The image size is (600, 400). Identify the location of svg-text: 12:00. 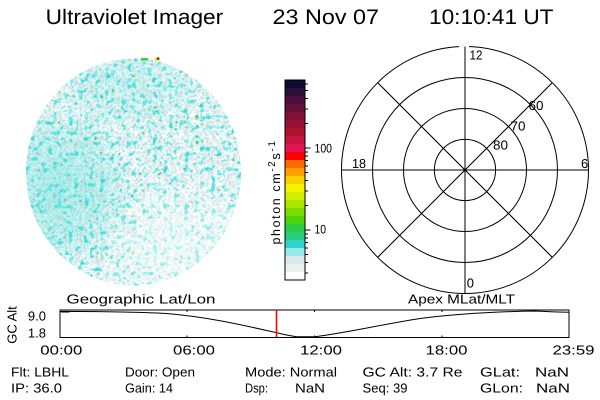
(321, 350).